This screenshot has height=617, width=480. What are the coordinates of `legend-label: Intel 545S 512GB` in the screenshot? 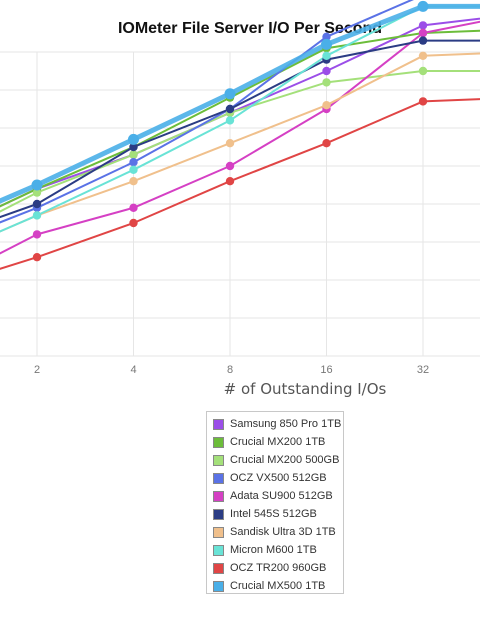 It's located at (273, 514).